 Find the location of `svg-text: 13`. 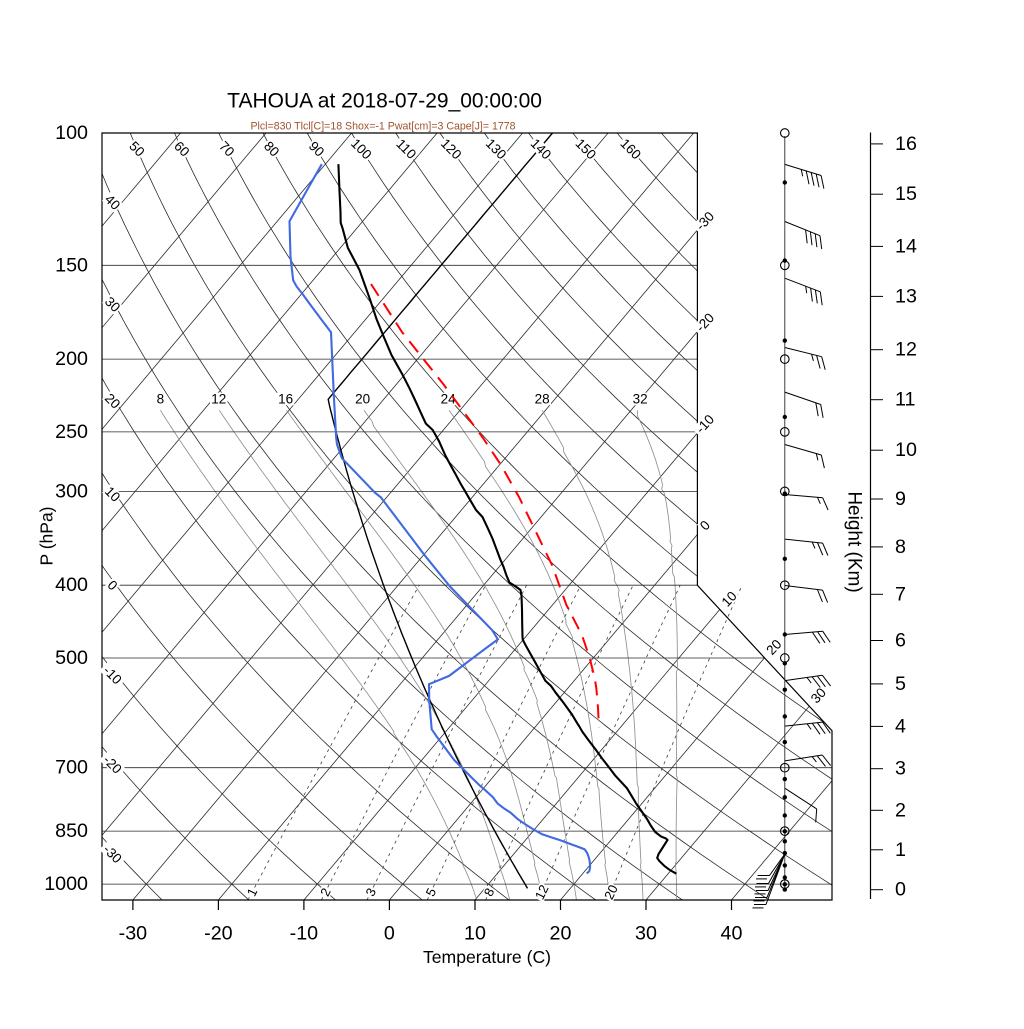

svg-text: 13 is located at coordinates (906, 296).